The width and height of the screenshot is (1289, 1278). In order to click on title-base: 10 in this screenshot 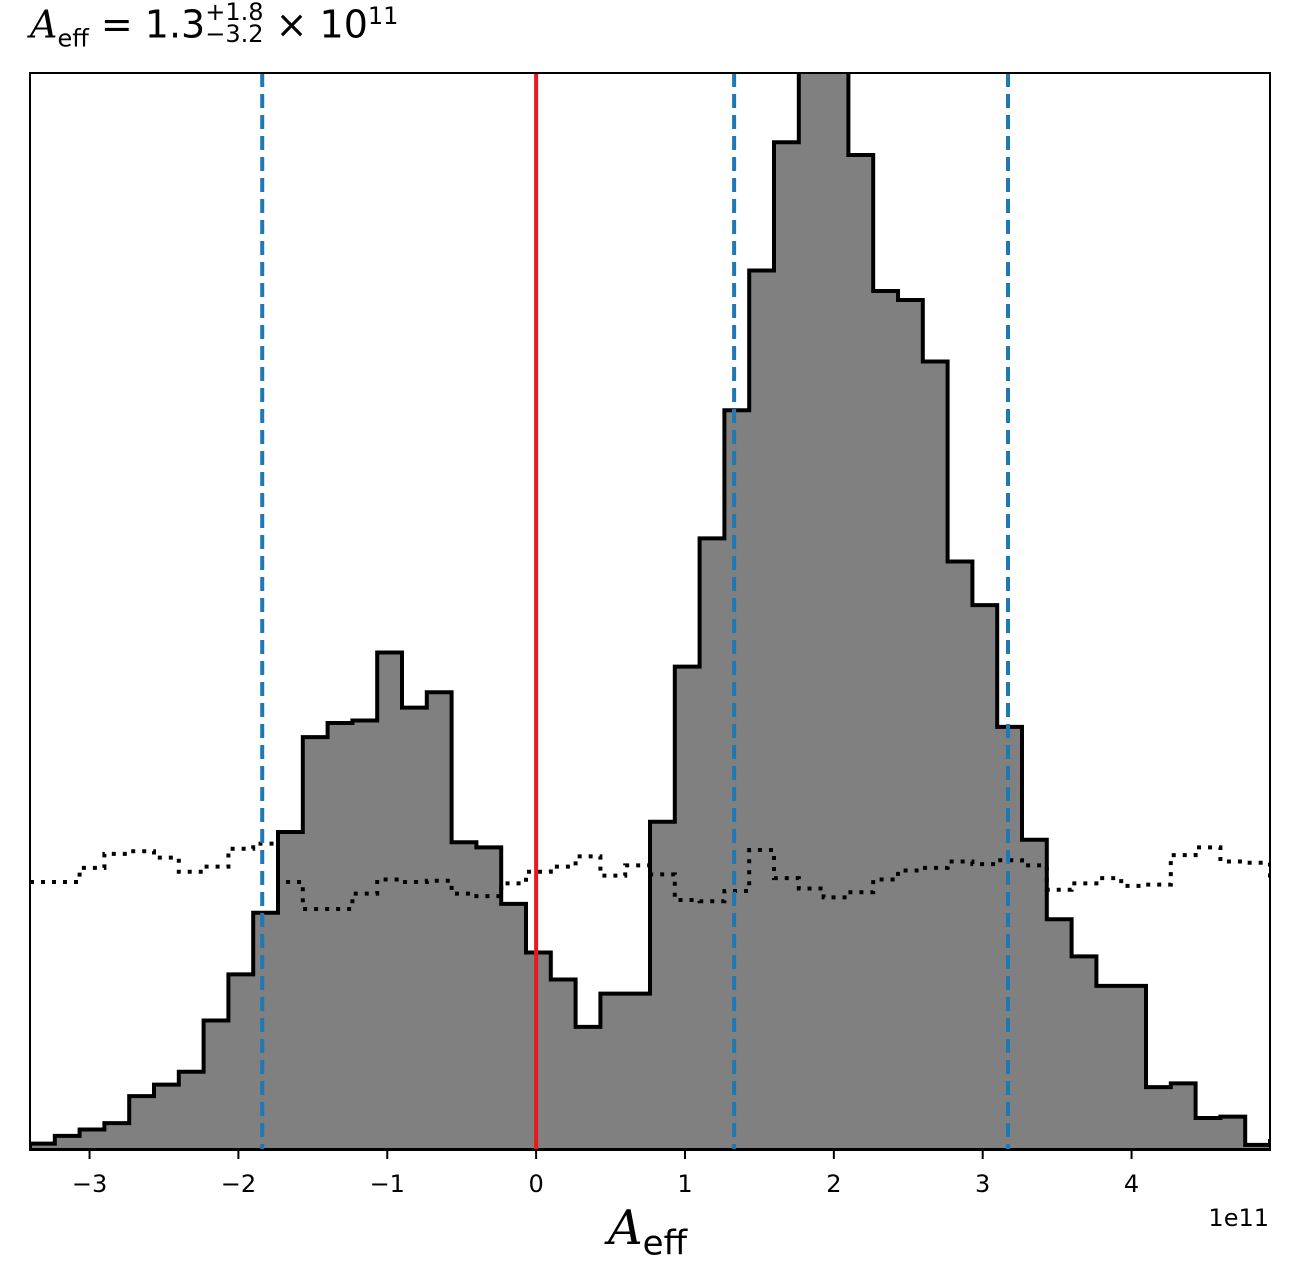, I will do `click(343, 24)`.